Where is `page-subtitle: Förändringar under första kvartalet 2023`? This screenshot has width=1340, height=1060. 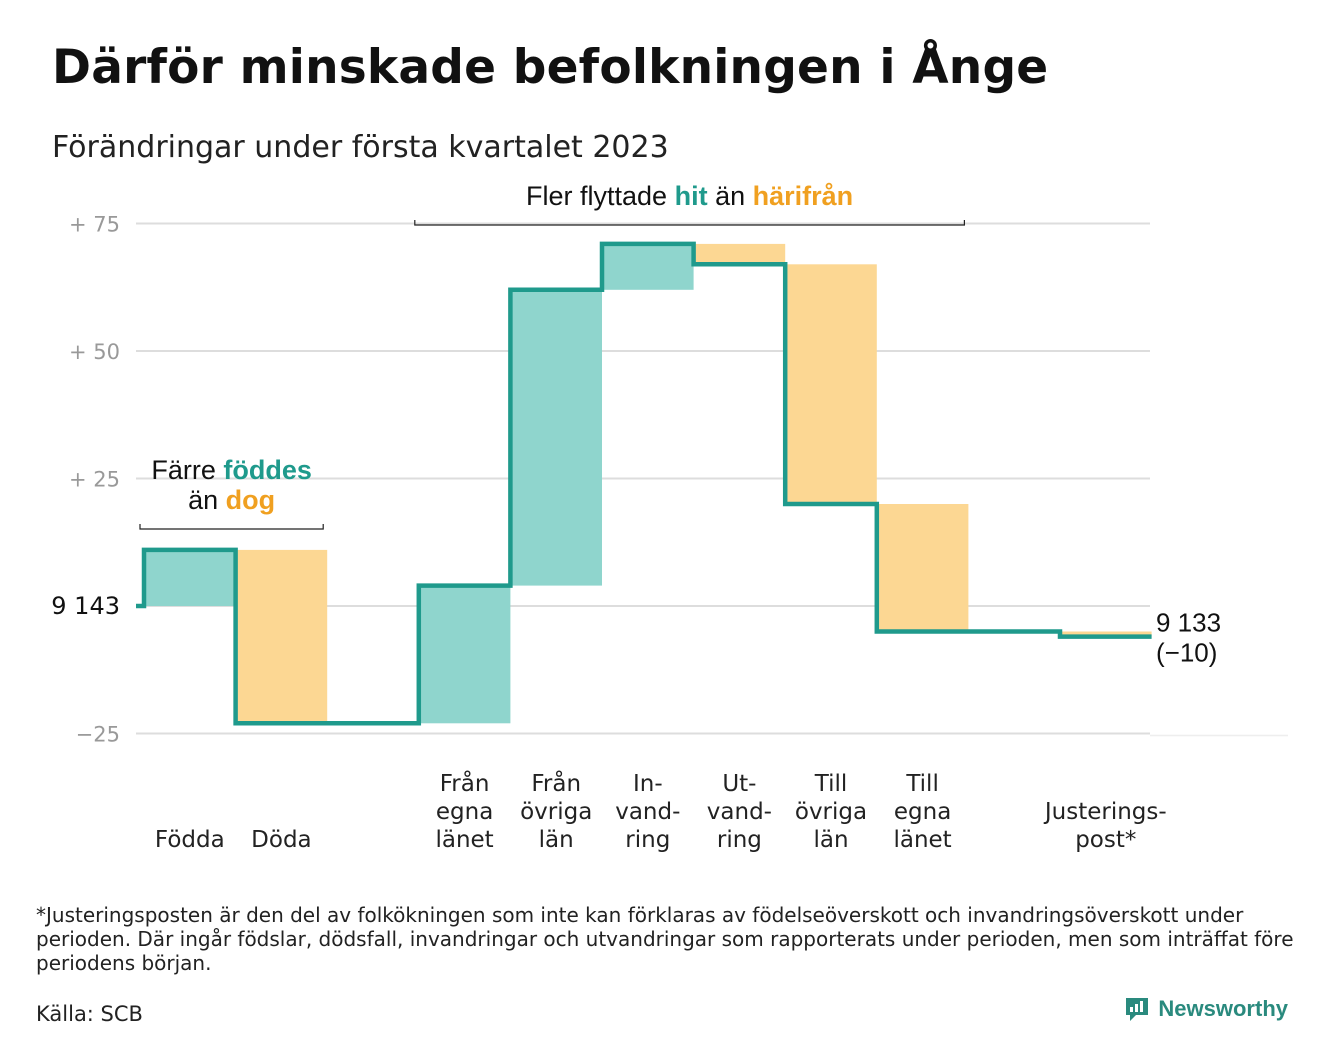
page-subtitle: Förändringar under första kvartalet 2023 is located at coordinates (360, 147).